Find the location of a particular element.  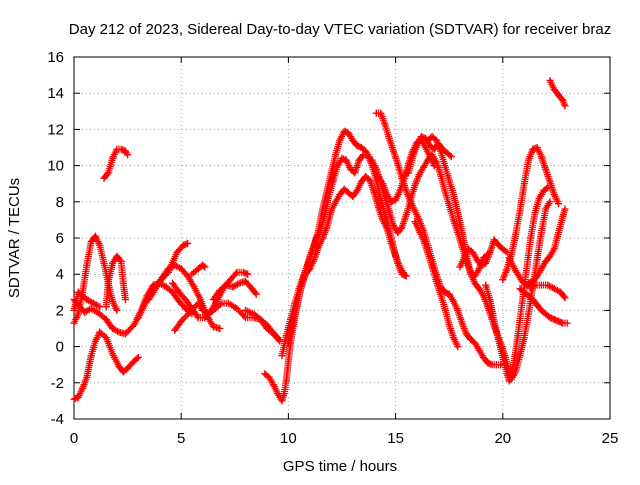

x-tick-label: 5 is located at coordinates (181, 438).